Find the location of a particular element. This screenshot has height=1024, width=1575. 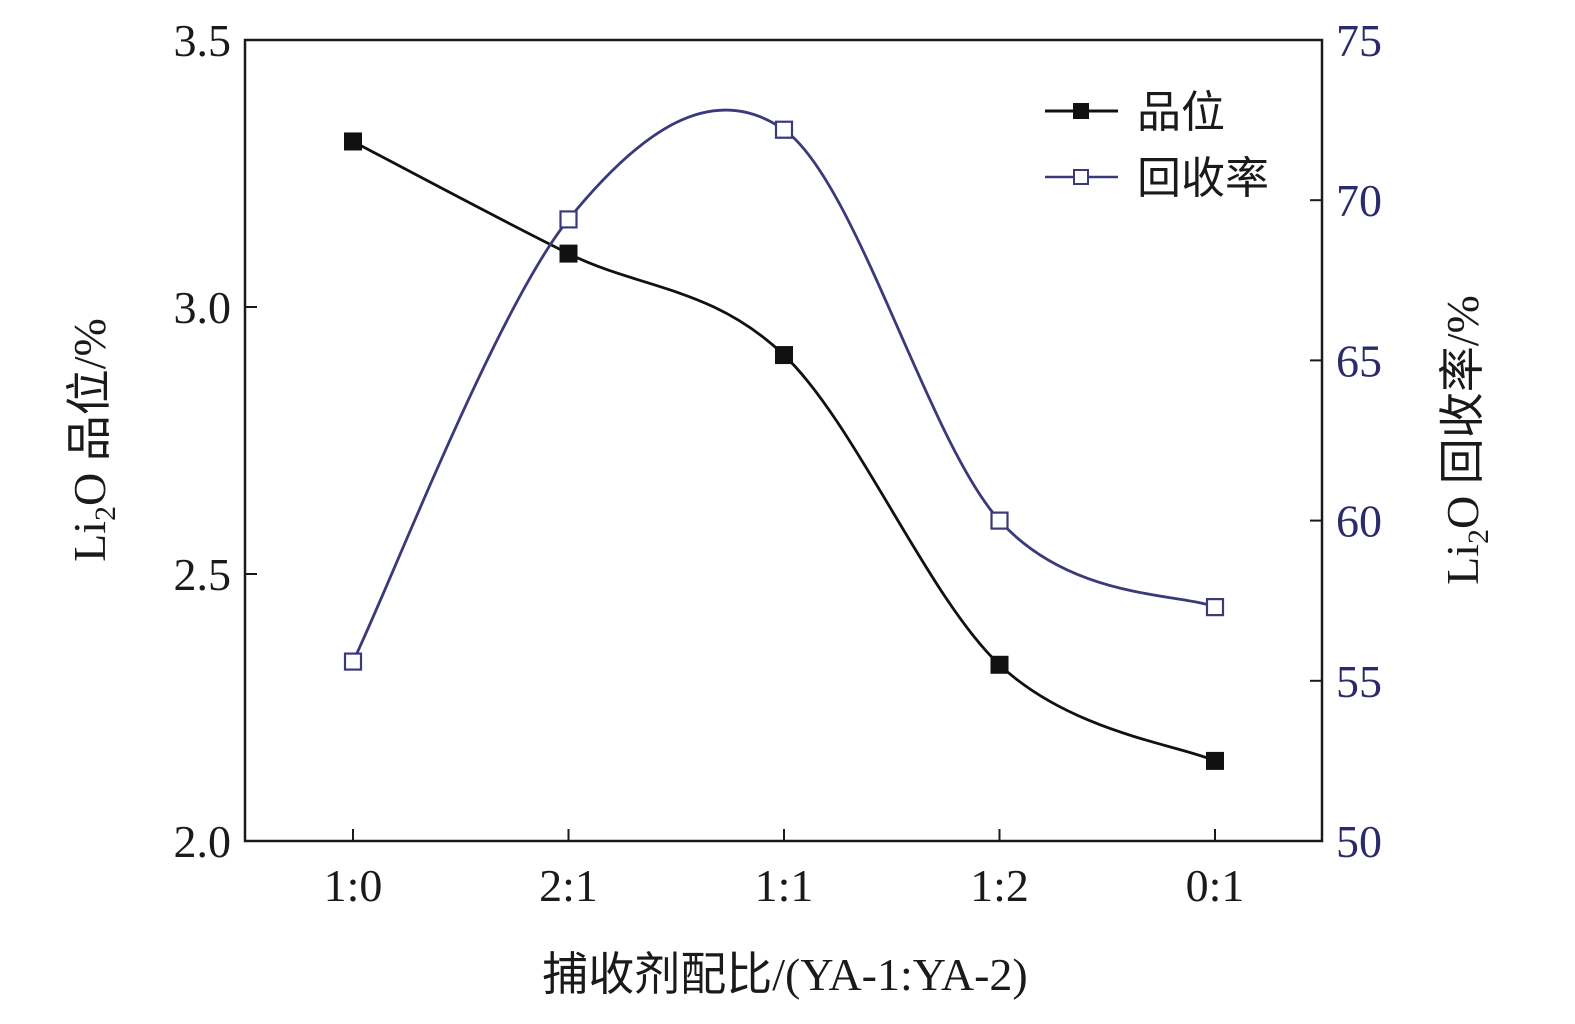

y-left-tick-label: 2.5 is located at coordinates (203, 574).